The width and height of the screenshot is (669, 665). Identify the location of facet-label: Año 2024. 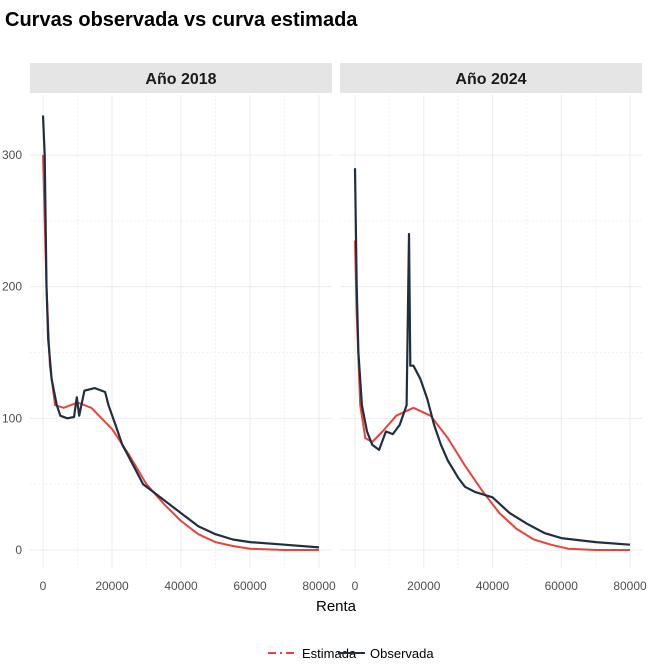
(490, 79).